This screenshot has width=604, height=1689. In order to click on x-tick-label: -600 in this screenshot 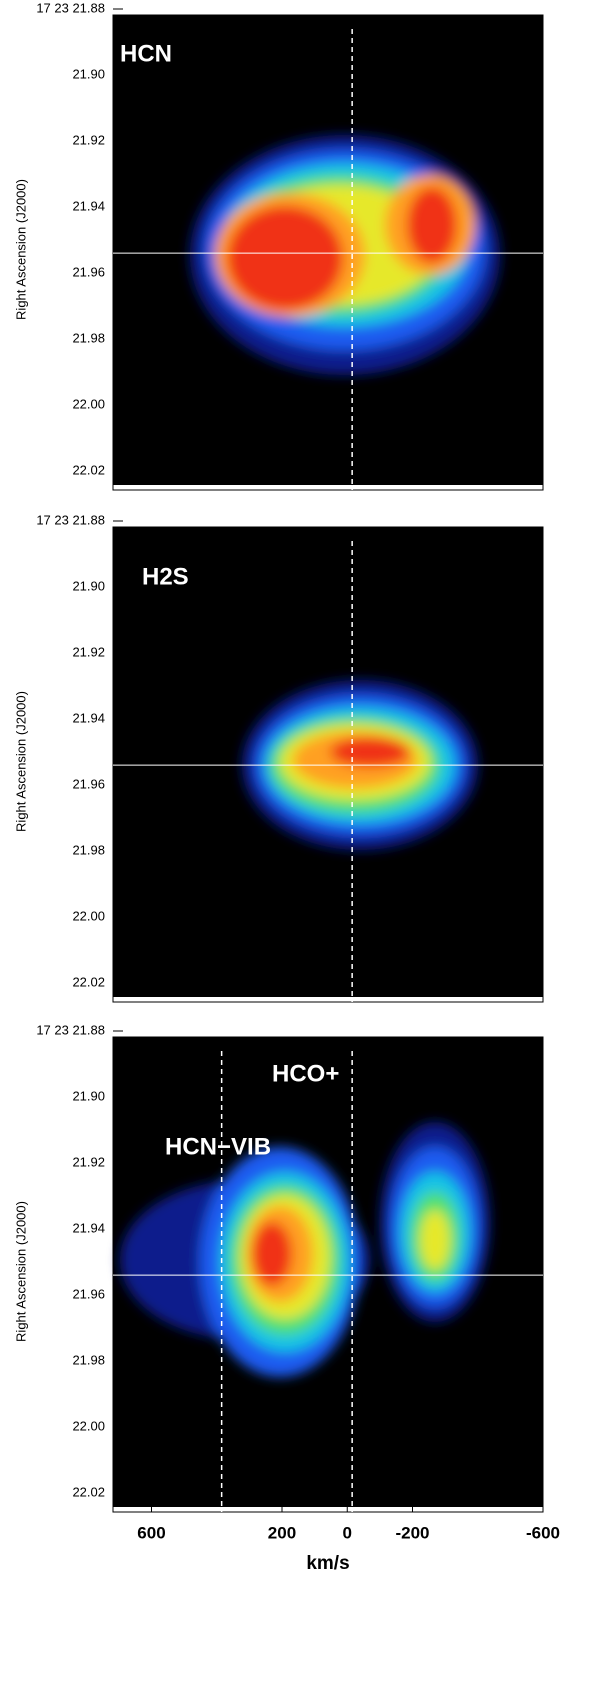, I will do `click(543, 1532)`.